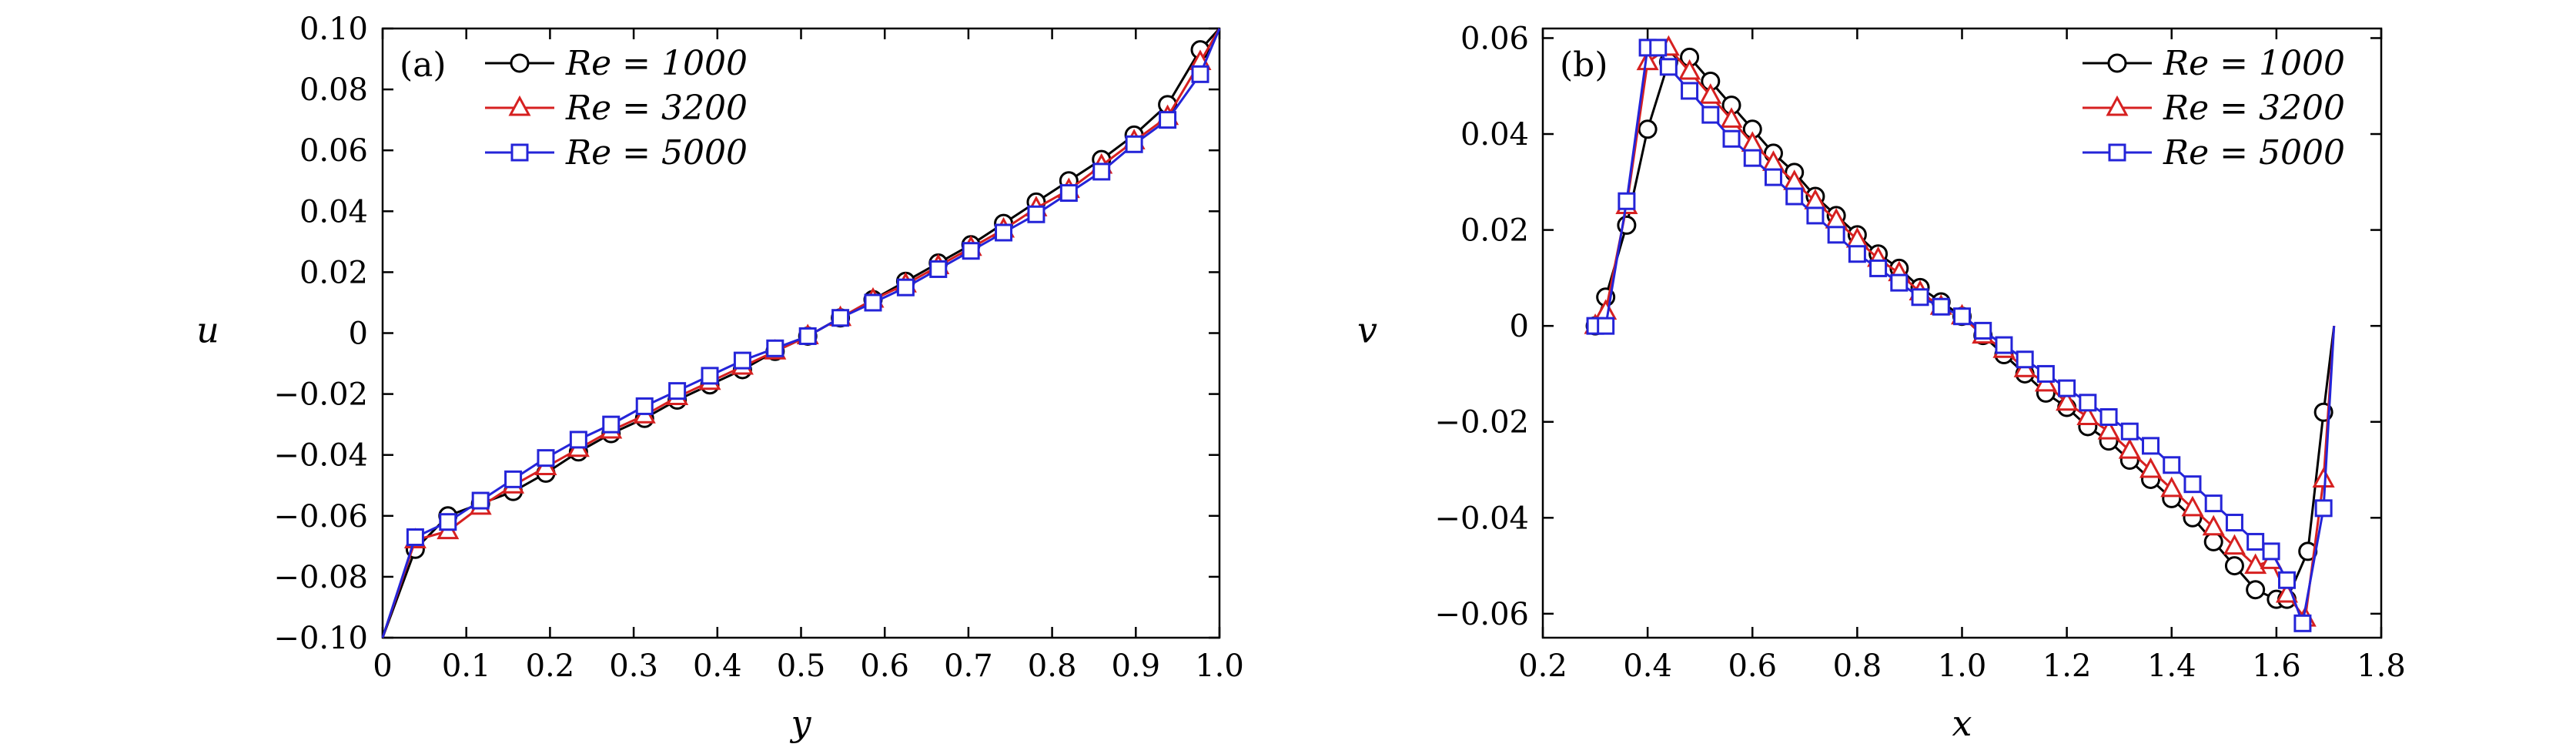  Describe the element at coordinates (2171, 666) in the screenshot. I see `x-tick-label: 1.4` at that location.